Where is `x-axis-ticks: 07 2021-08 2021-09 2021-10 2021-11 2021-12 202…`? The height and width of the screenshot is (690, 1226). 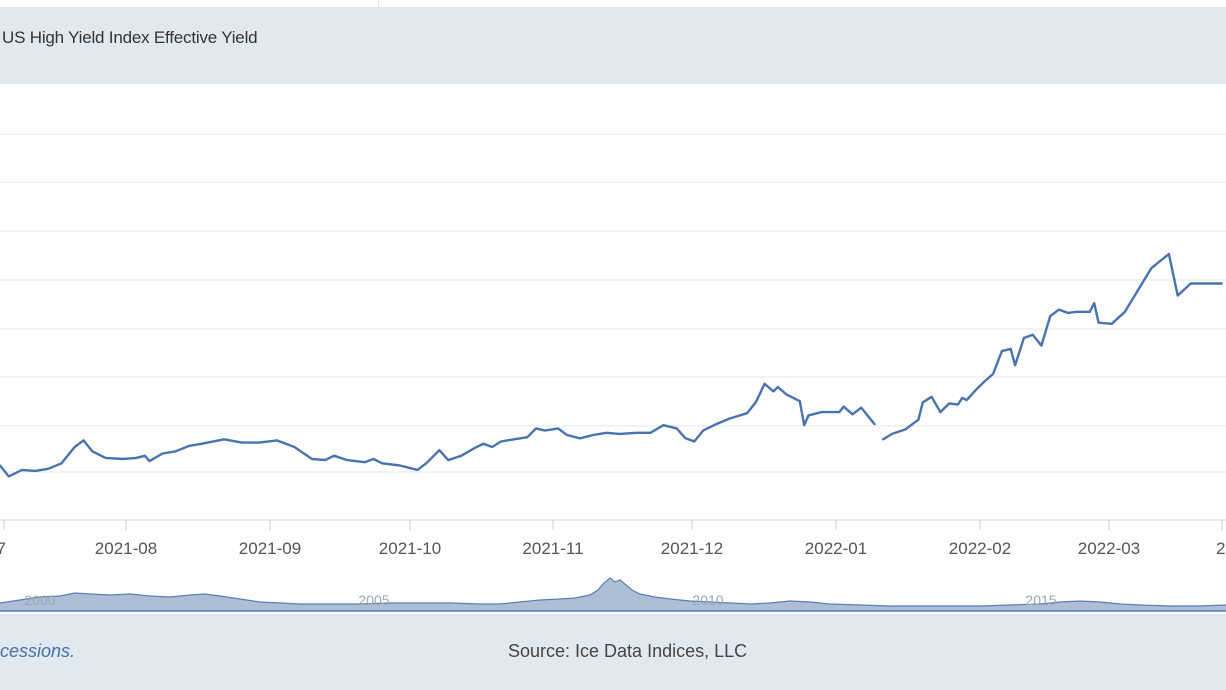
x-axis-ticks: 07 2021-08 2021-09 2021-10 2021-11 2021-12 202… is located at coordinates (613, 538).